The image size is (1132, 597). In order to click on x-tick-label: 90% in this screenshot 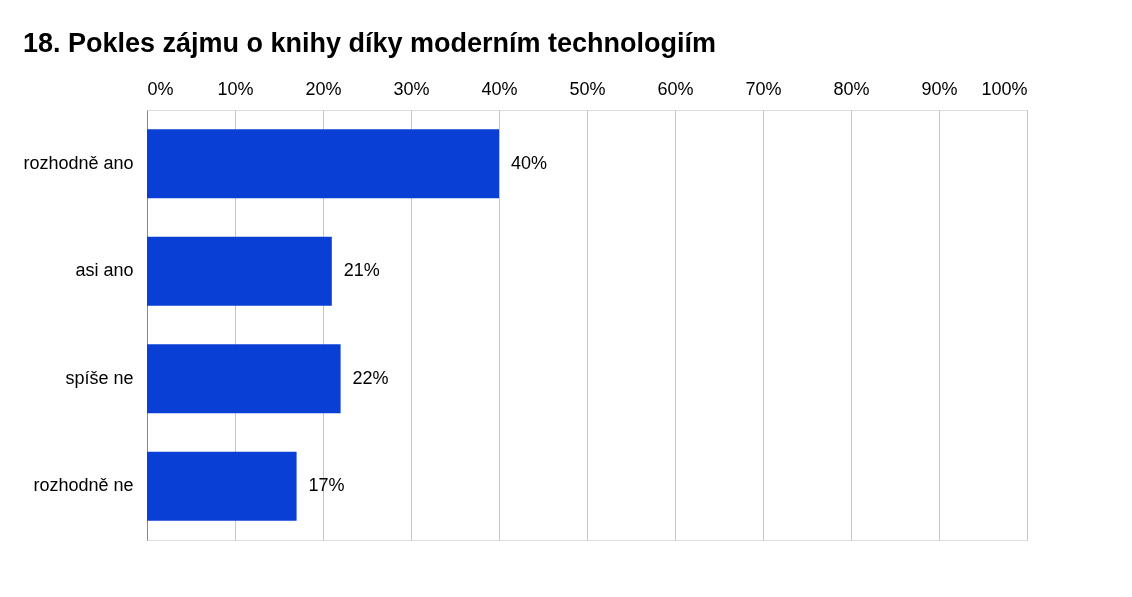, I will do `click(939, 88)`.